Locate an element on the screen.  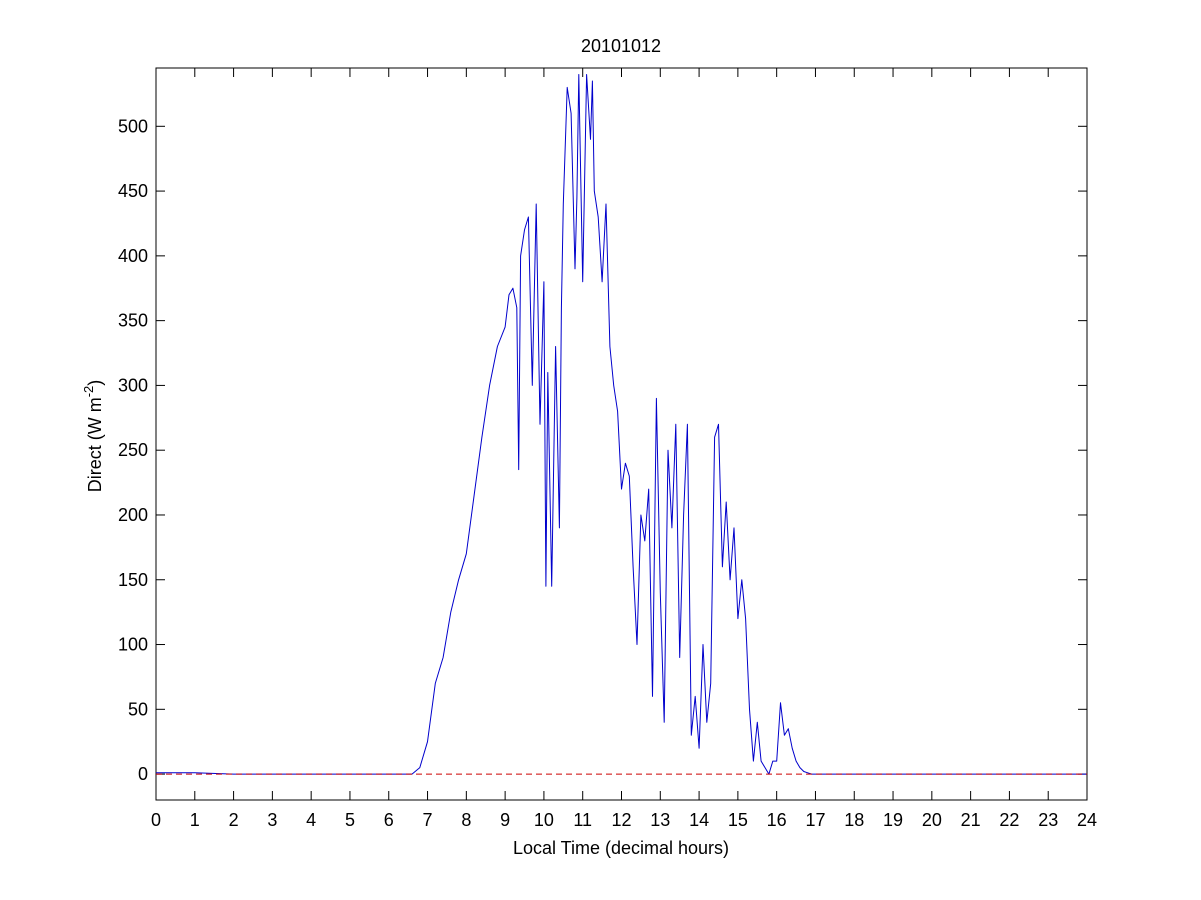
x-tick-label: 14 is located at coordinates (699, 820).